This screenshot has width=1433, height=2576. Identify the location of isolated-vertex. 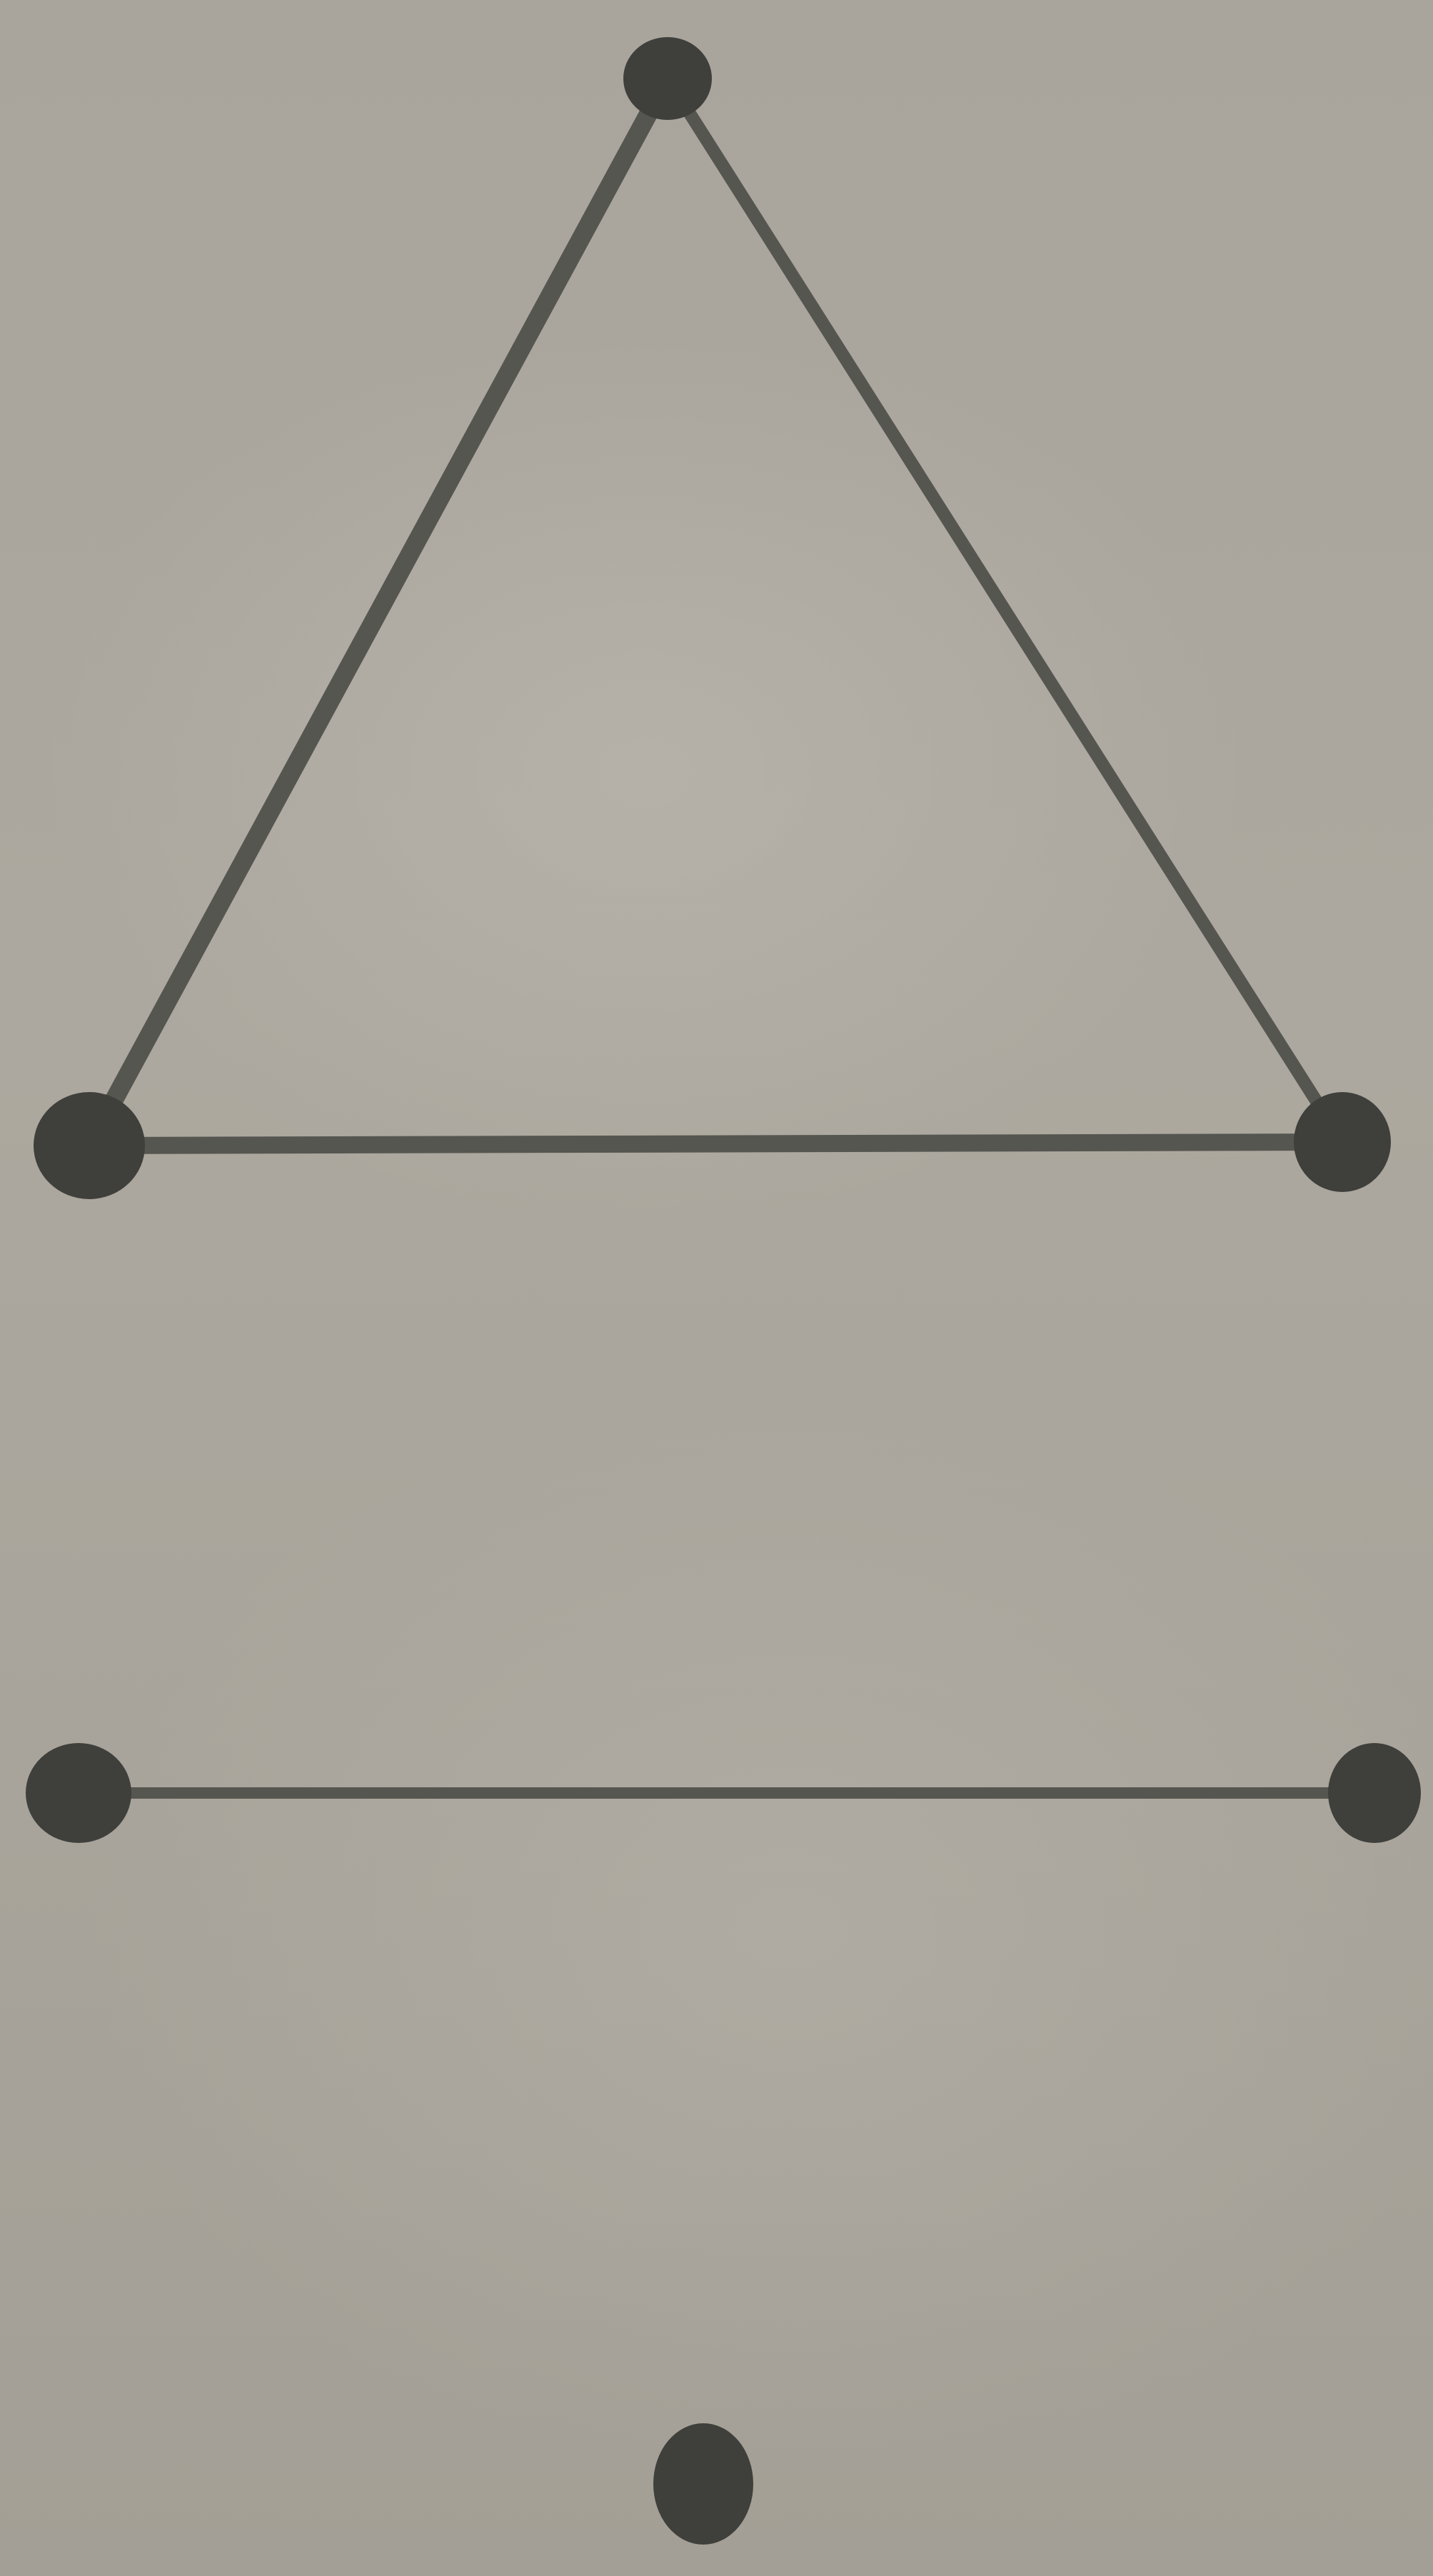
(703, 2484).